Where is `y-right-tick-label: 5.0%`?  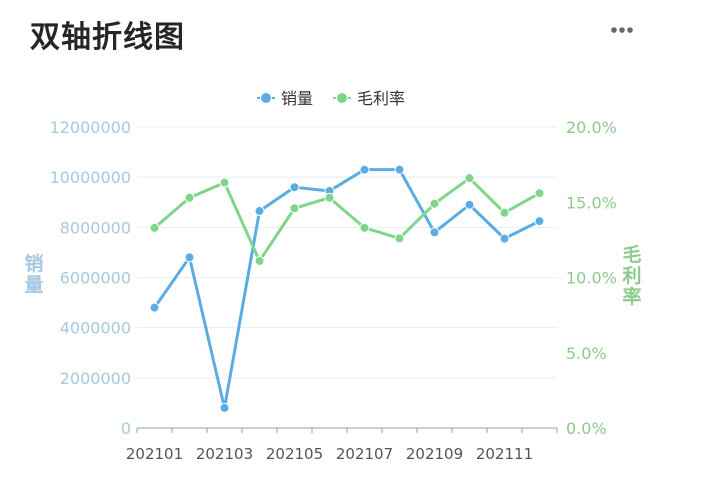
y-right-tick-label: 5.0% is located at coordinates (586, 353).